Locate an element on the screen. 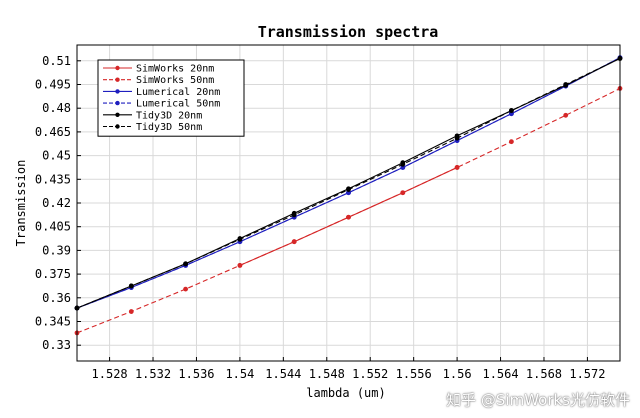 This screenshot has height=418, width=640. x-tick-label: 1.544 is located at coordinates (283, 374).